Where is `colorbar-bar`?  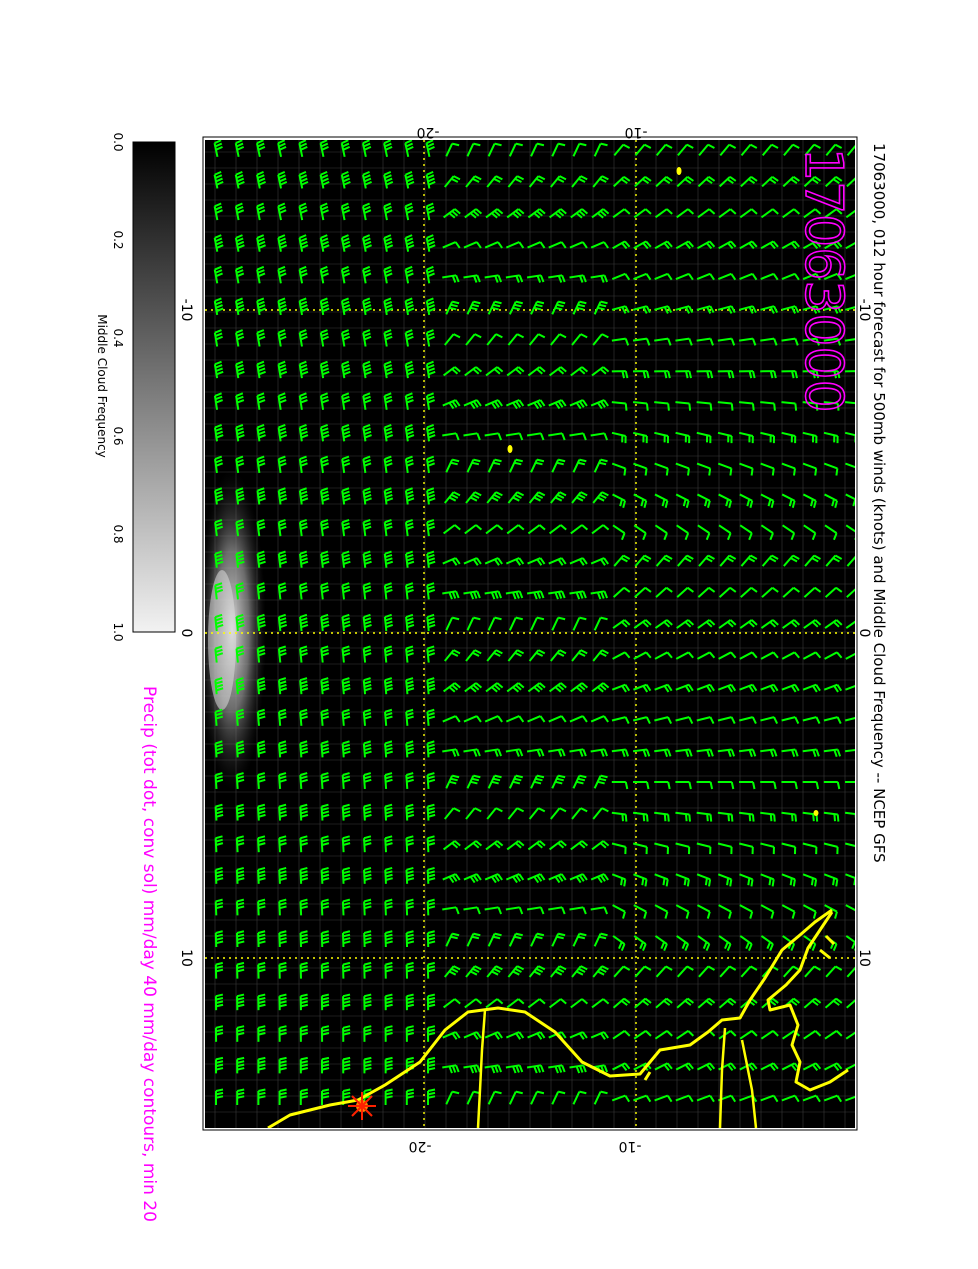
colorbar-bar is located at coordinates (154, 387).